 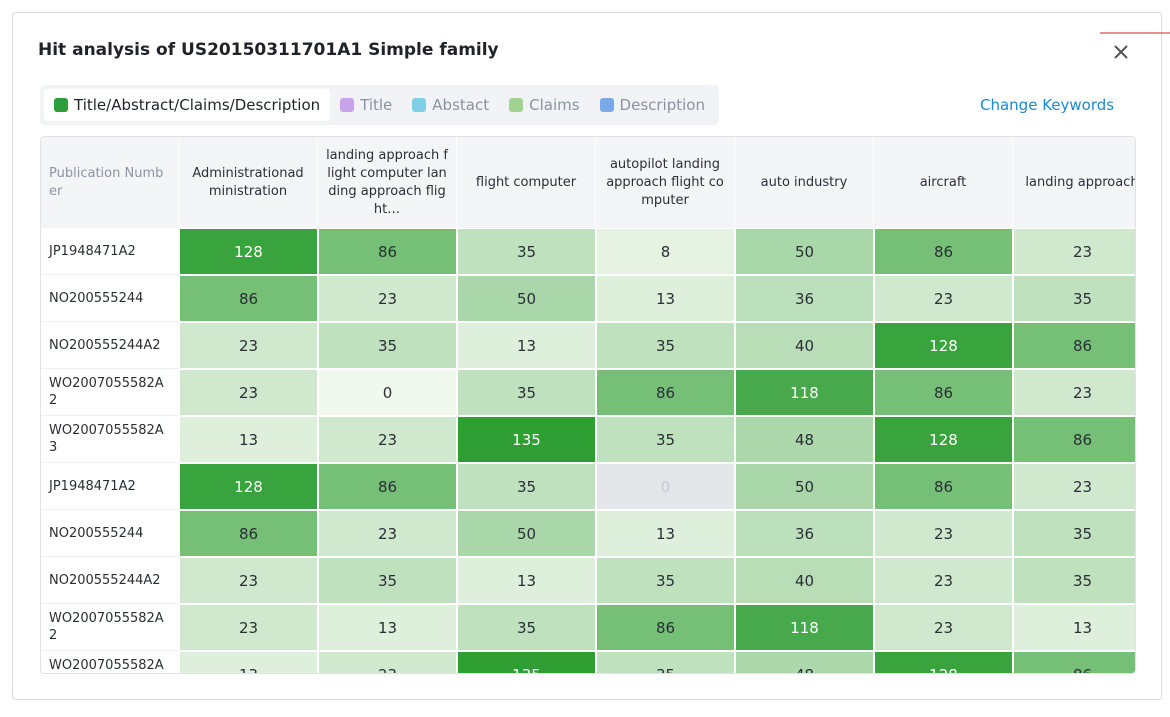 What do you see at coordinates (804, 182) in the screenshot?
I see `column-header: auto industry` at bounding box center [804, 182].